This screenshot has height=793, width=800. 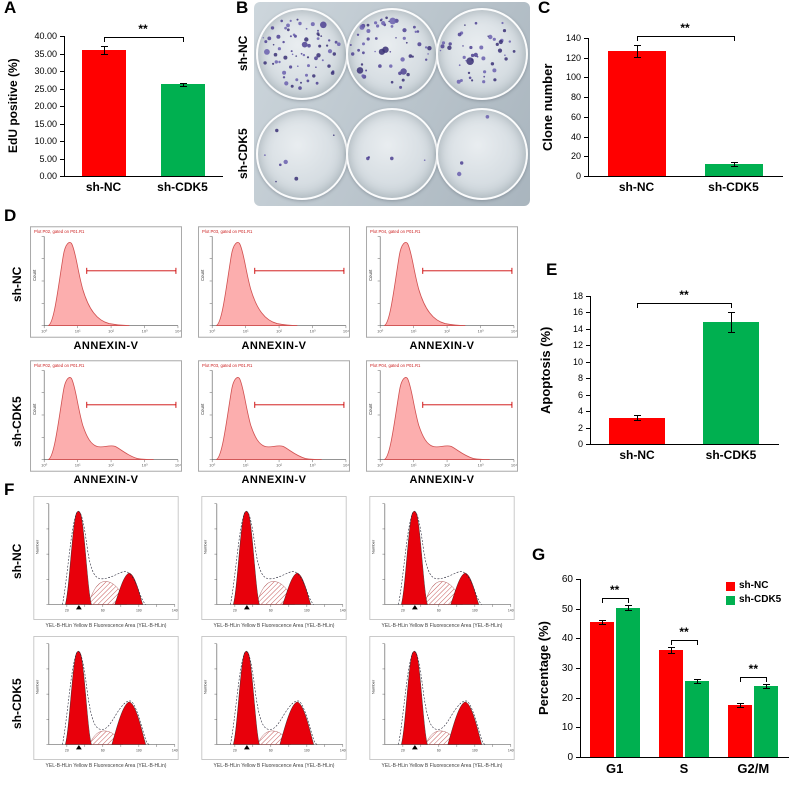 I want to click on y-tick-label: 40, so click(x=567, y=639).